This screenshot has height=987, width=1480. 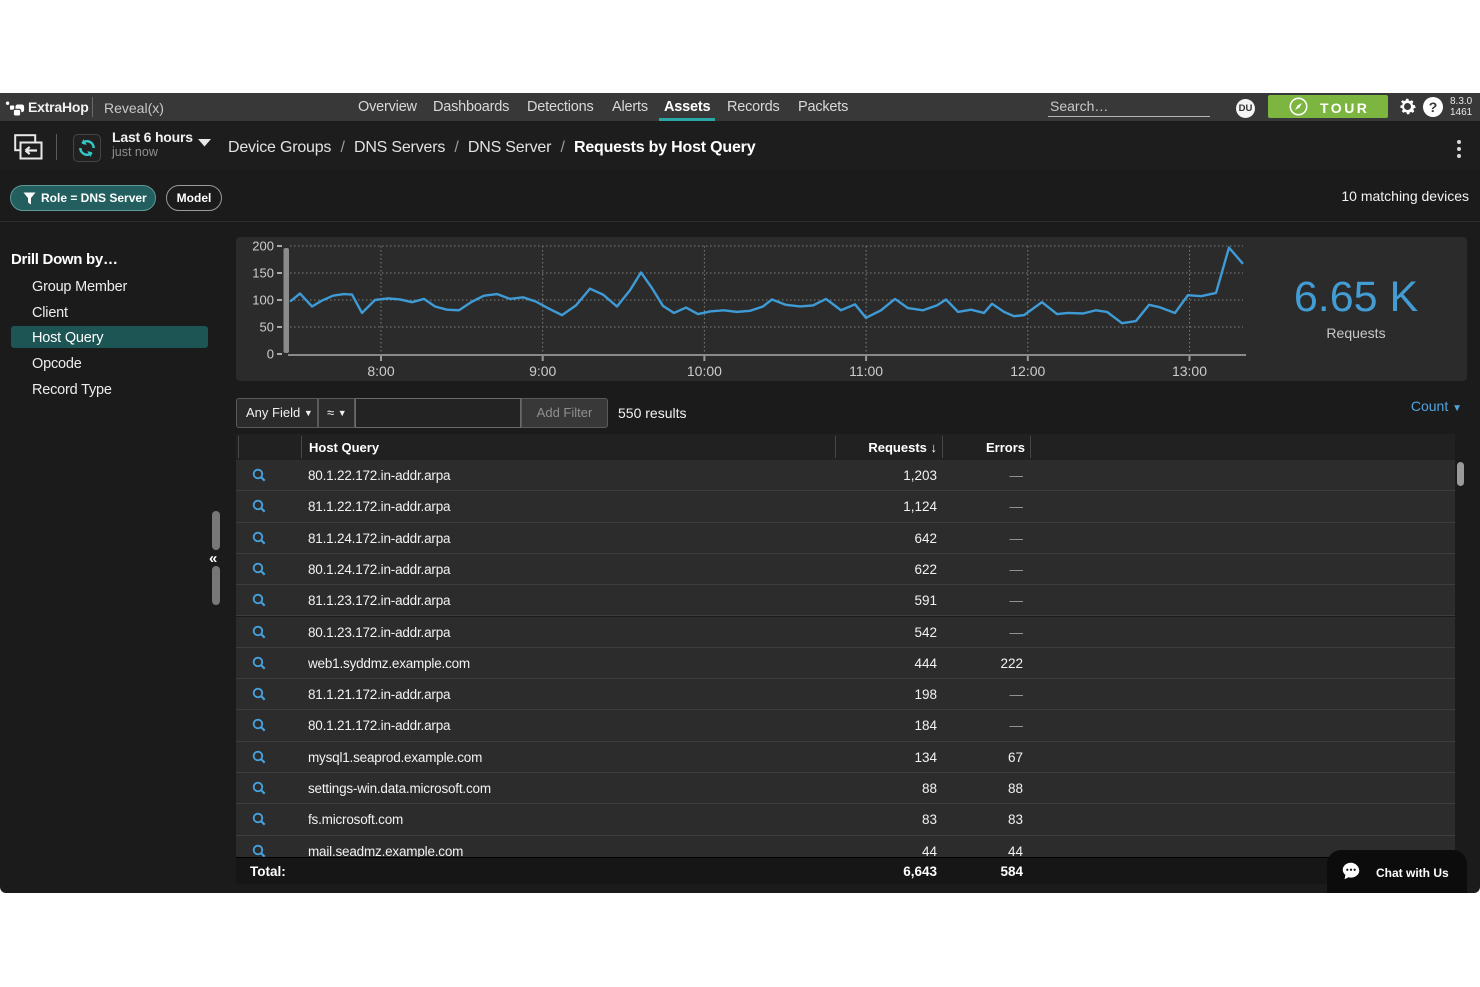 What do you see at coordinates (380, 371) in the screenshot?
I see `svg-text: 8:00` at bounding box center [380, 371].